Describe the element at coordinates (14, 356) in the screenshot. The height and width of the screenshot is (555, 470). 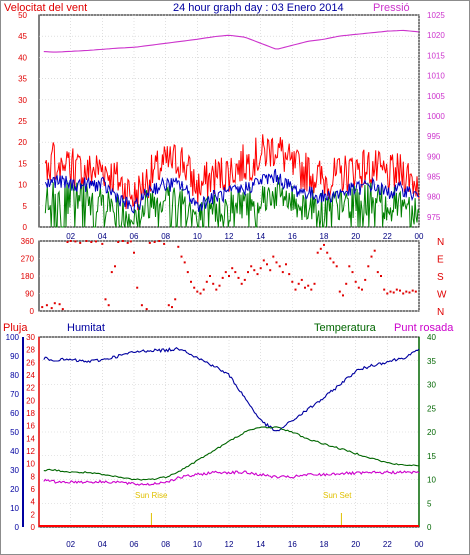
I see `humidity-tick-label: 90` at that location.